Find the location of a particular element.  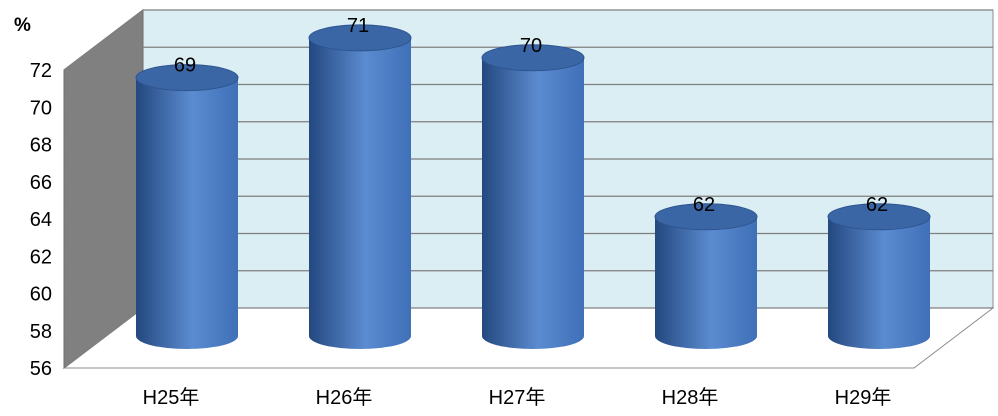

y-tick-label: 60 is located at coordinates (41, 295).